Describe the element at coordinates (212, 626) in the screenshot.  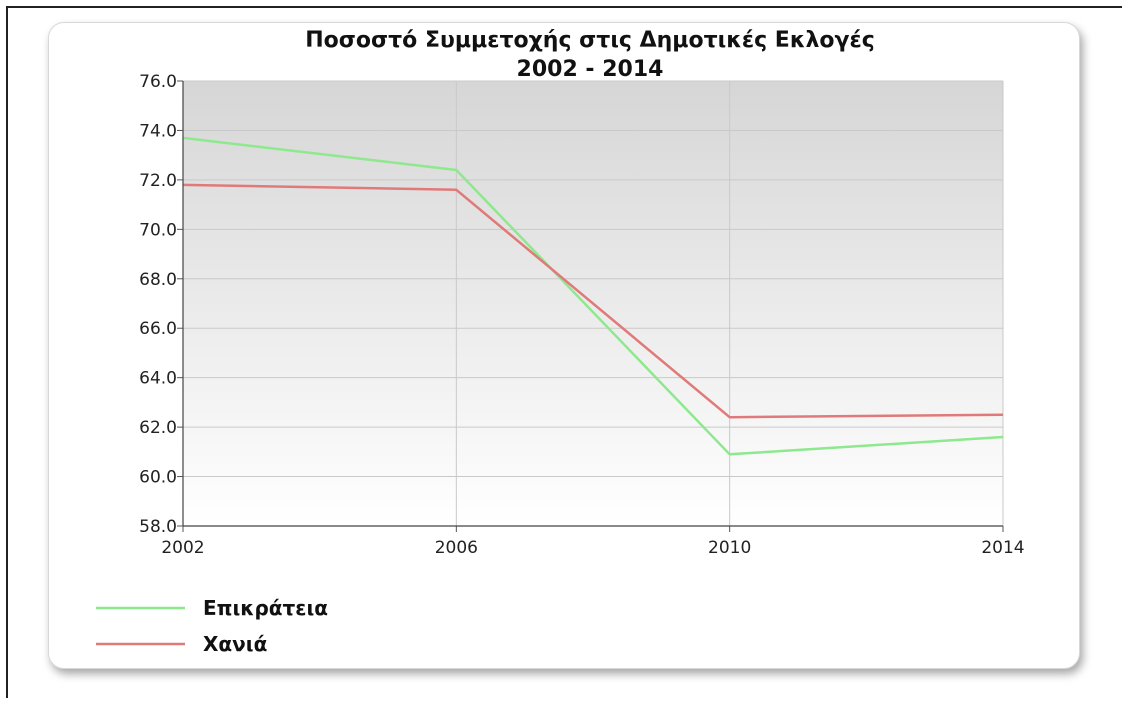
I see `legend: Επικράτεια Χανιά` at that location.